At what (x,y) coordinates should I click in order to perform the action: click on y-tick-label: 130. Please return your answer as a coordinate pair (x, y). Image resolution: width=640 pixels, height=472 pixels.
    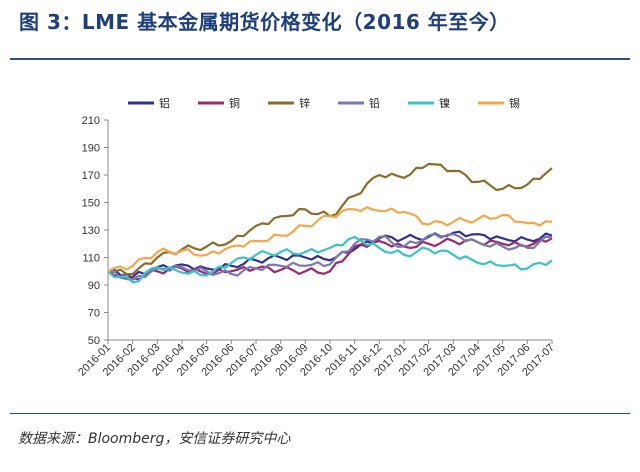
    Looking at the image, I should click on (91, 231).